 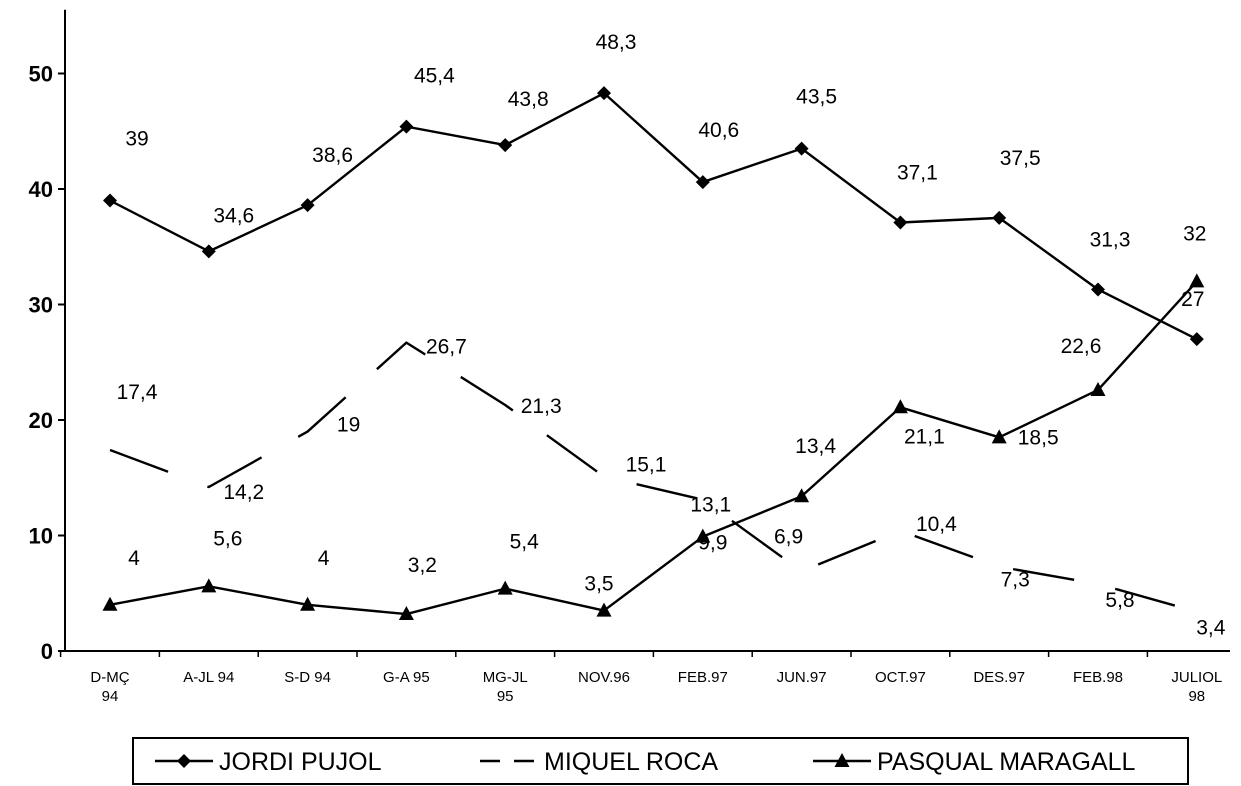 I want to click on data-label: 13,1, so click(x=710, y=505).